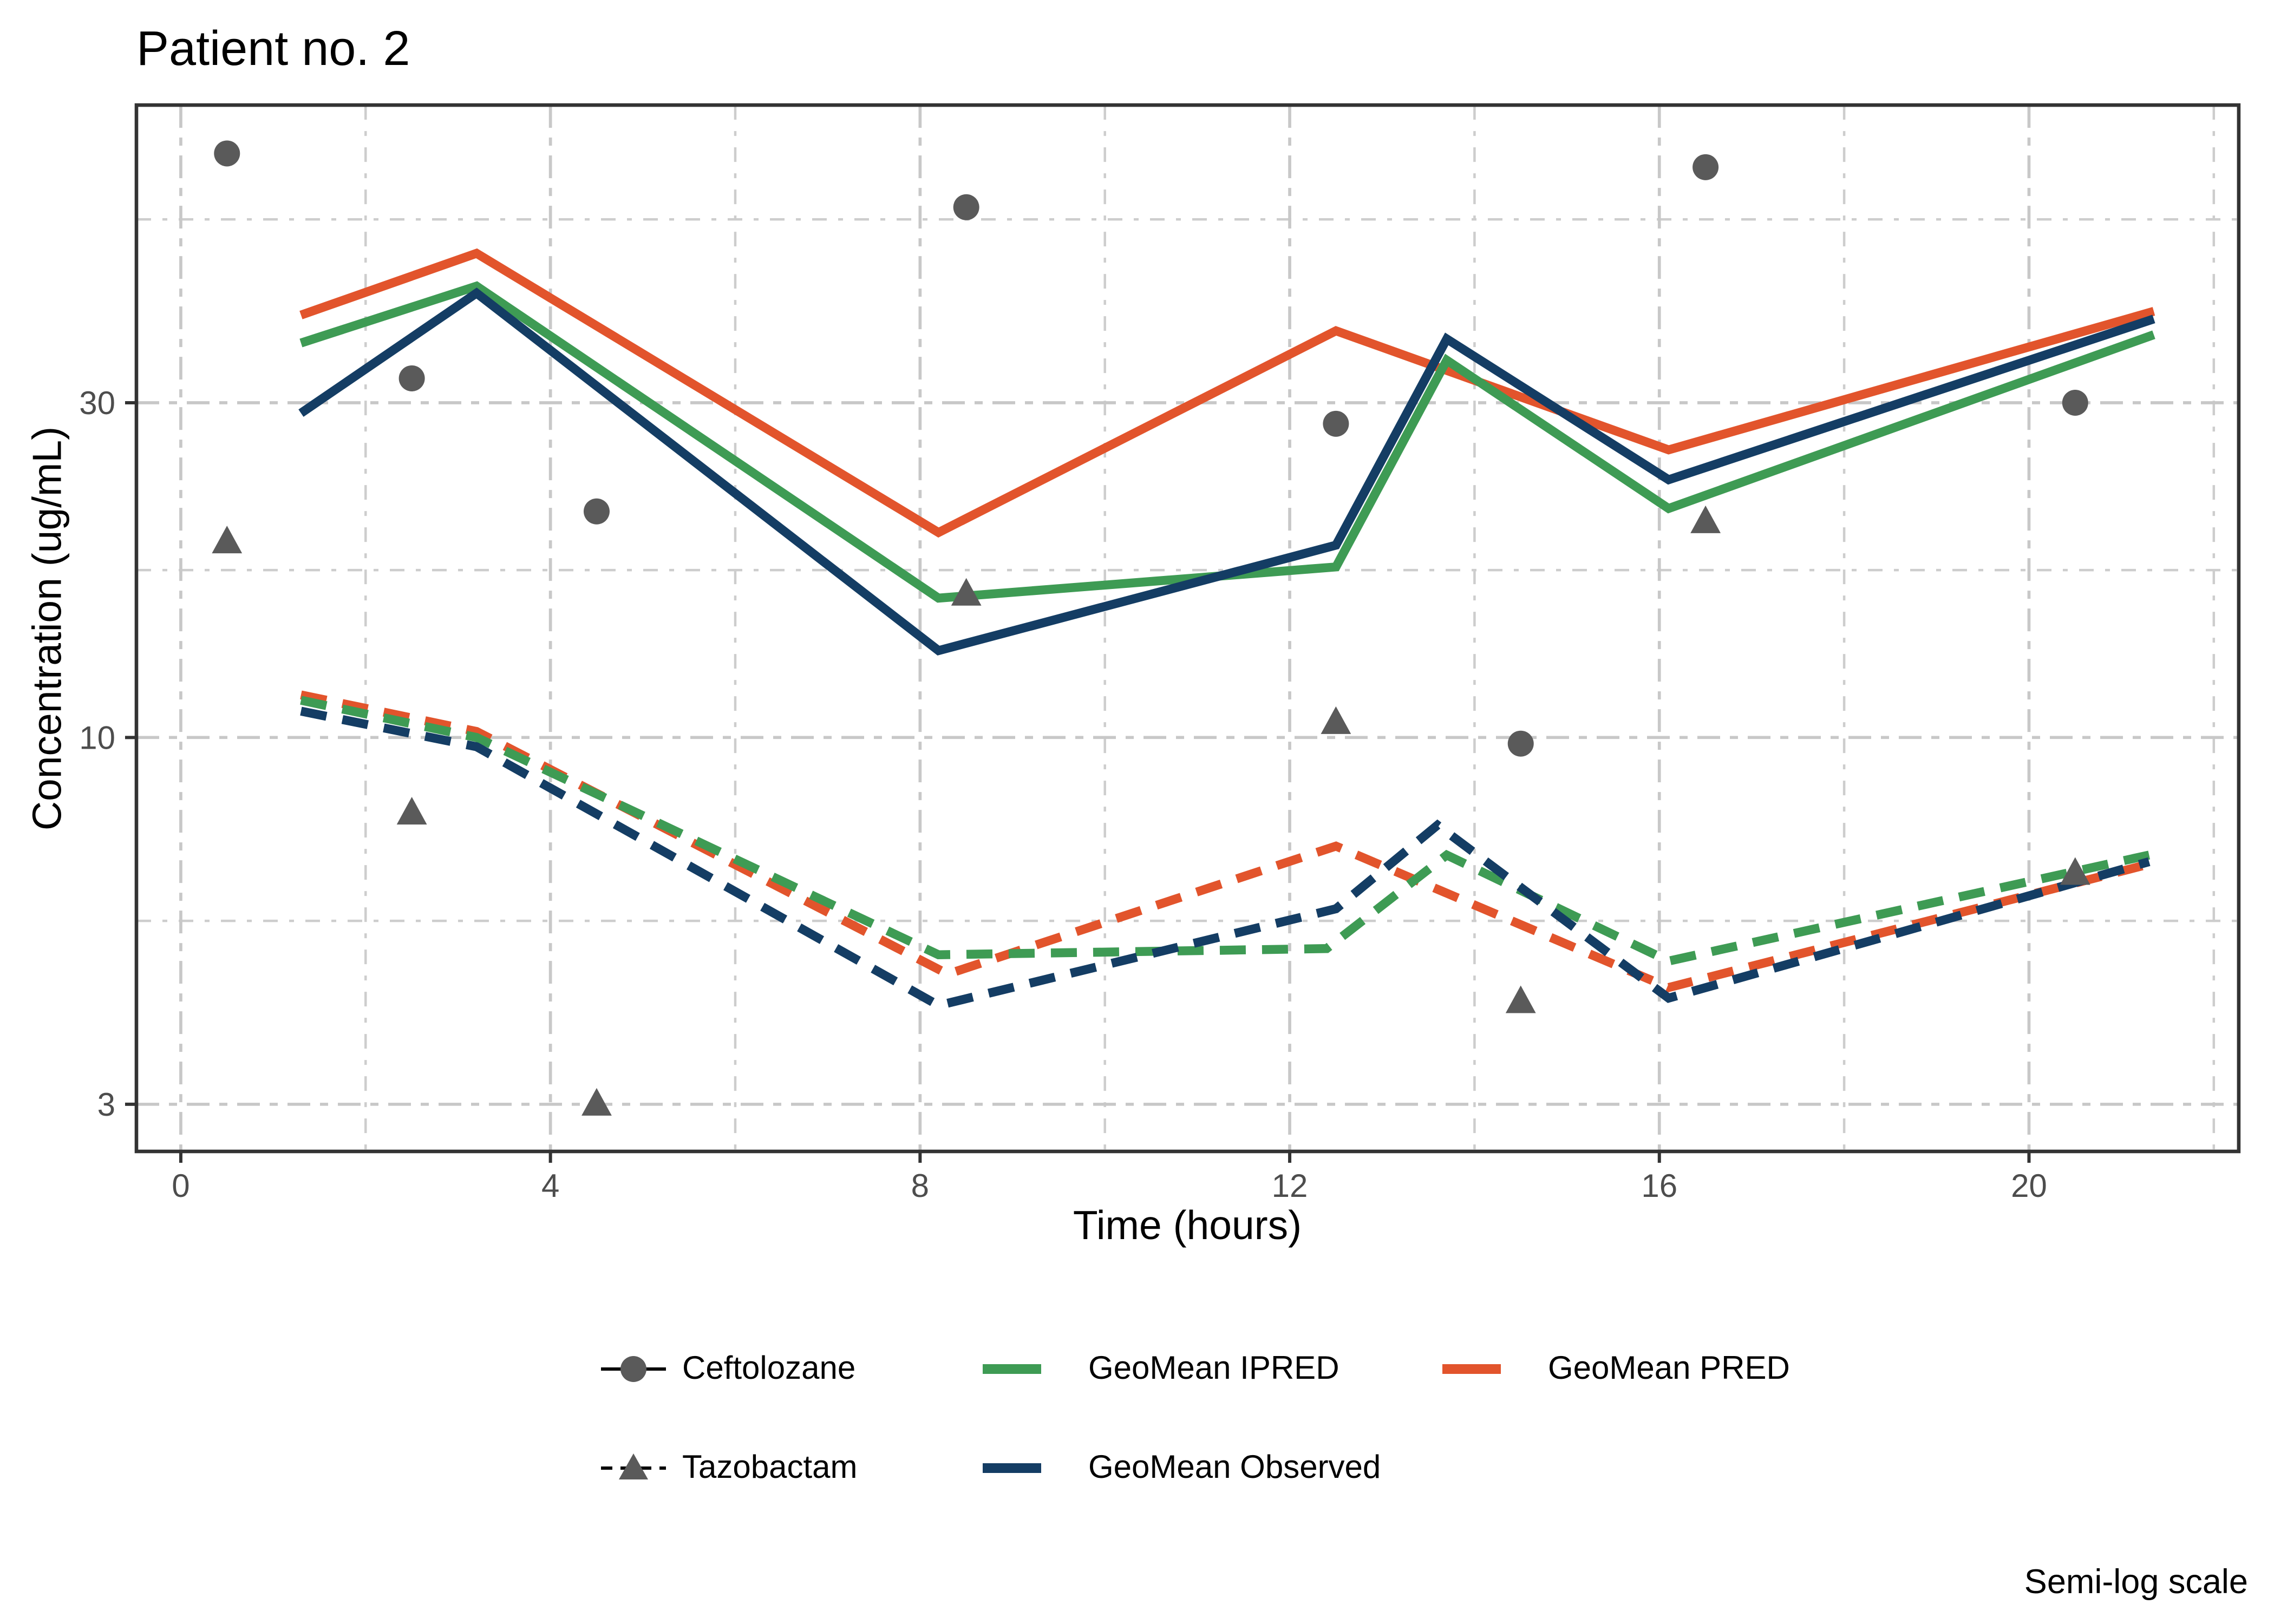  What do you see at coordinates (1659, 1186) in the screenshot?
I see `x-tick-label: 16` at bounding box center [1659, 1186].